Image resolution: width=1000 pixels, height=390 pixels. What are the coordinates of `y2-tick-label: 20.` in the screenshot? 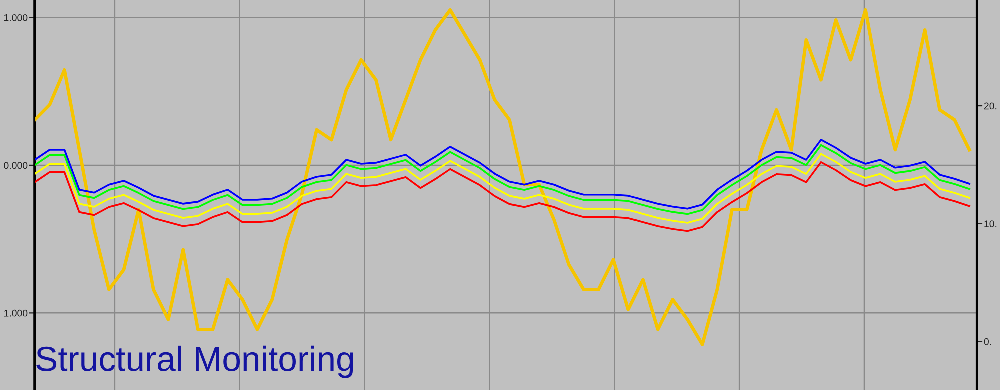 It's located at (990, 106).